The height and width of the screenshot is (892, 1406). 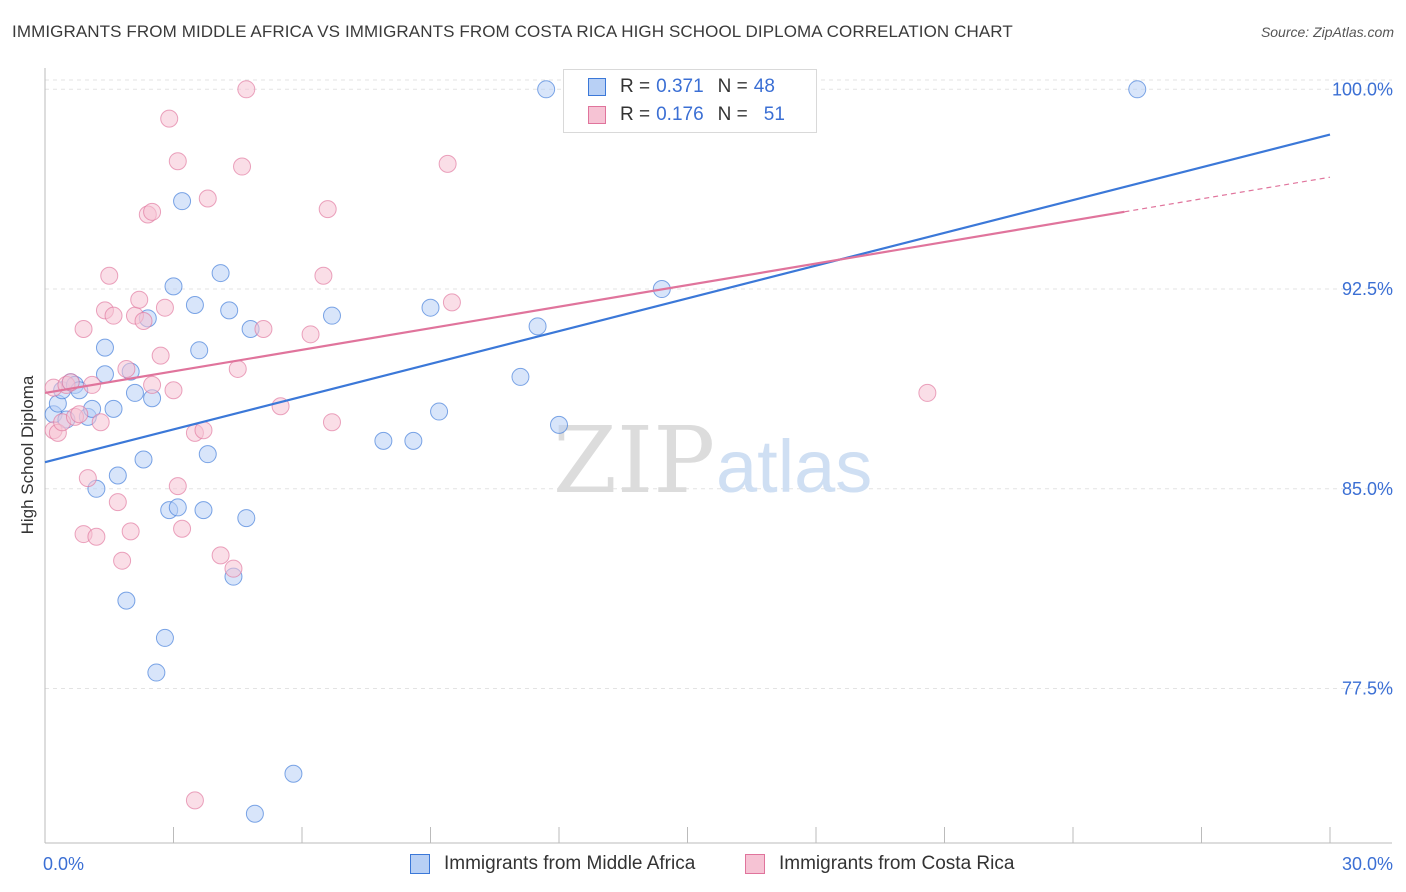 I want to click on series-legend-blue: Immigrants from Middle Africa, so click(x=552, y=864).